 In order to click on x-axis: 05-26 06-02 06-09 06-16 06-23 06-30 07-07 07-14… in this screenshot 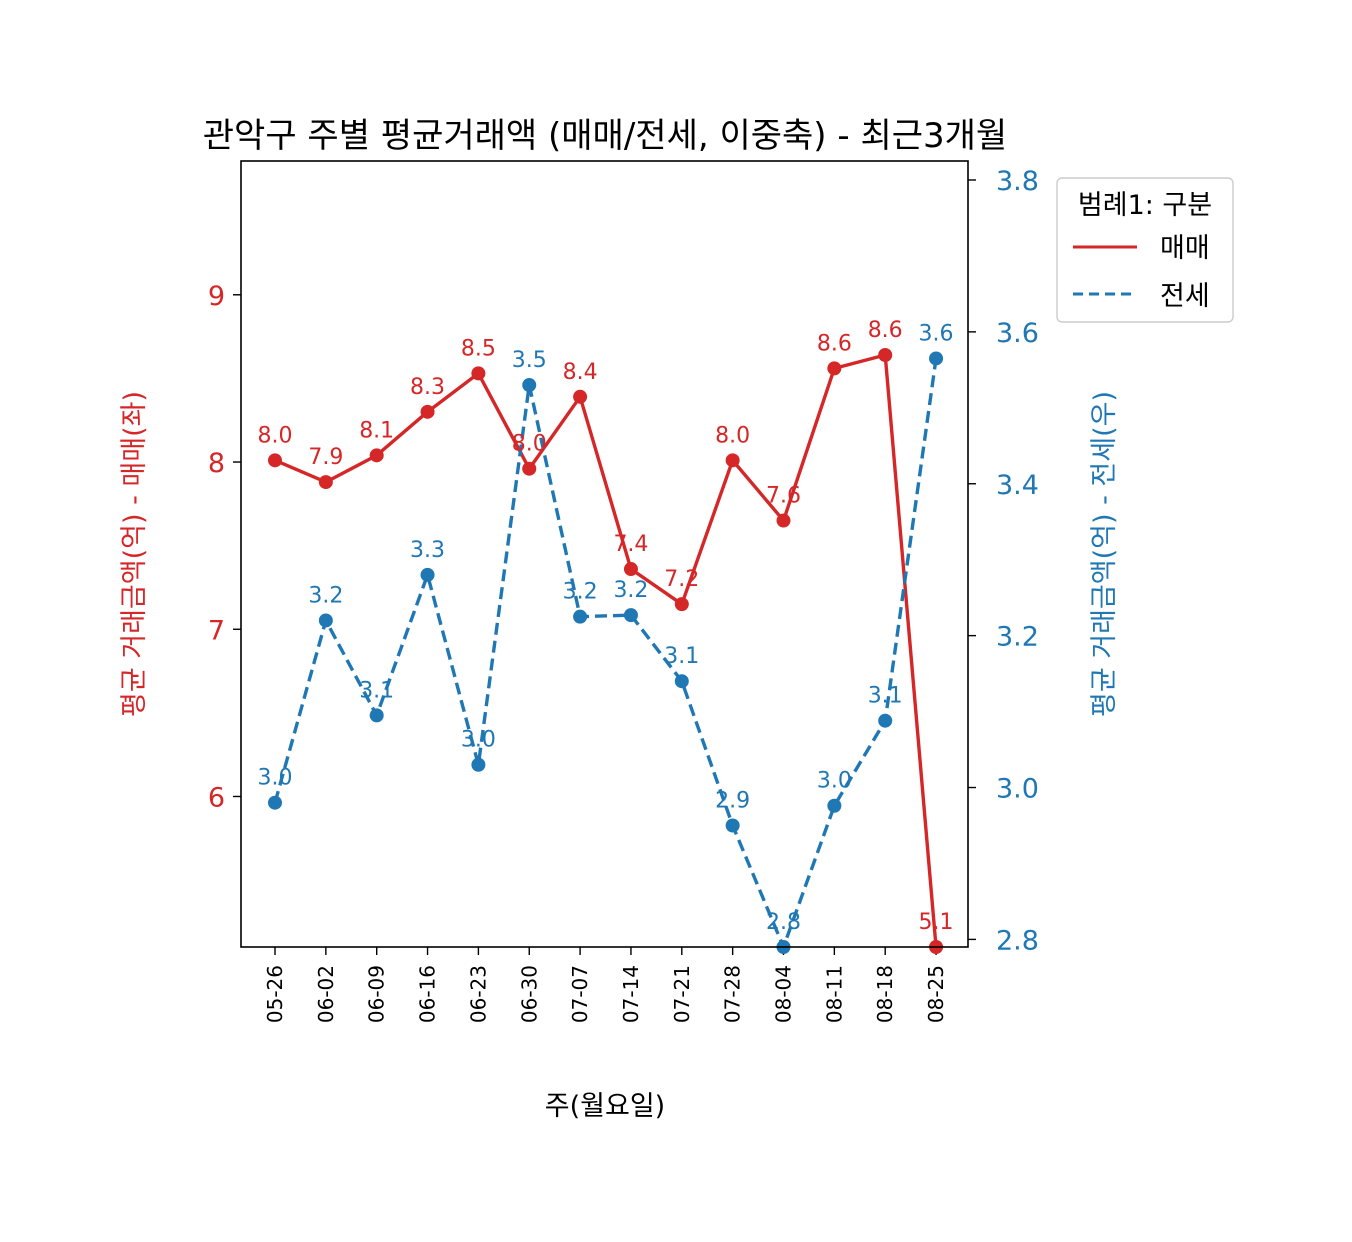, I will do `click(605, 985)`.